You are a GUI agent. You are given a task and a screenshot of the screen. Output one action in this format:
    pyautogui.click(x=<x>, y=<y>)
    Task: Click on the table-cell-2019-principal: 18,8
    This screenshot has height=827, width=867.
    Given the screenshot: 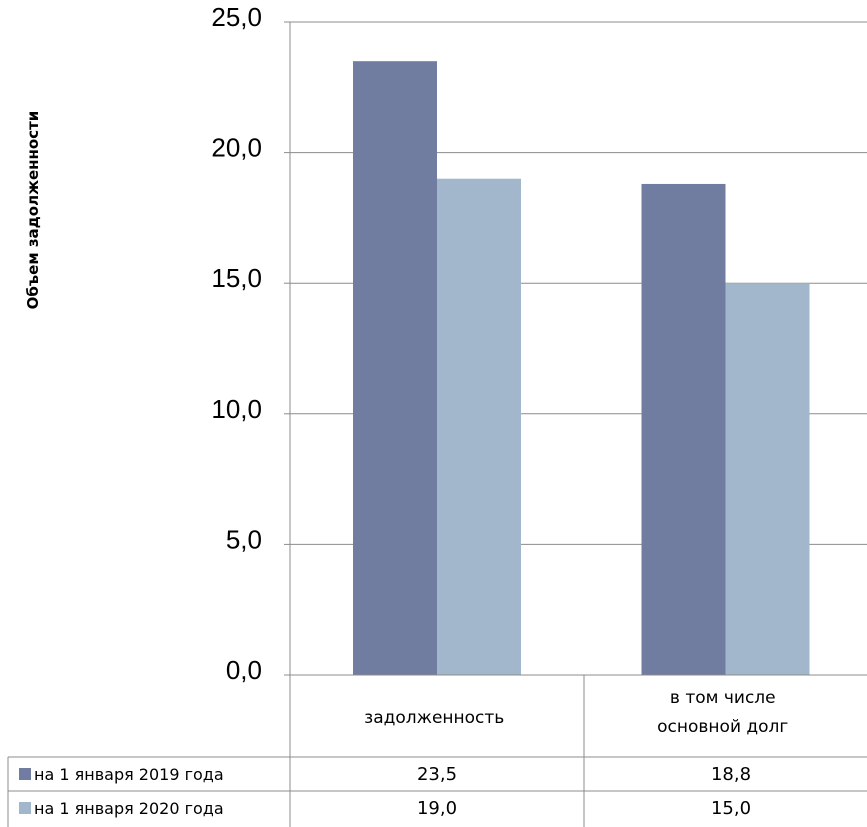 What is the action you would take?
    pyautogui.click(x=731, y=774)
    